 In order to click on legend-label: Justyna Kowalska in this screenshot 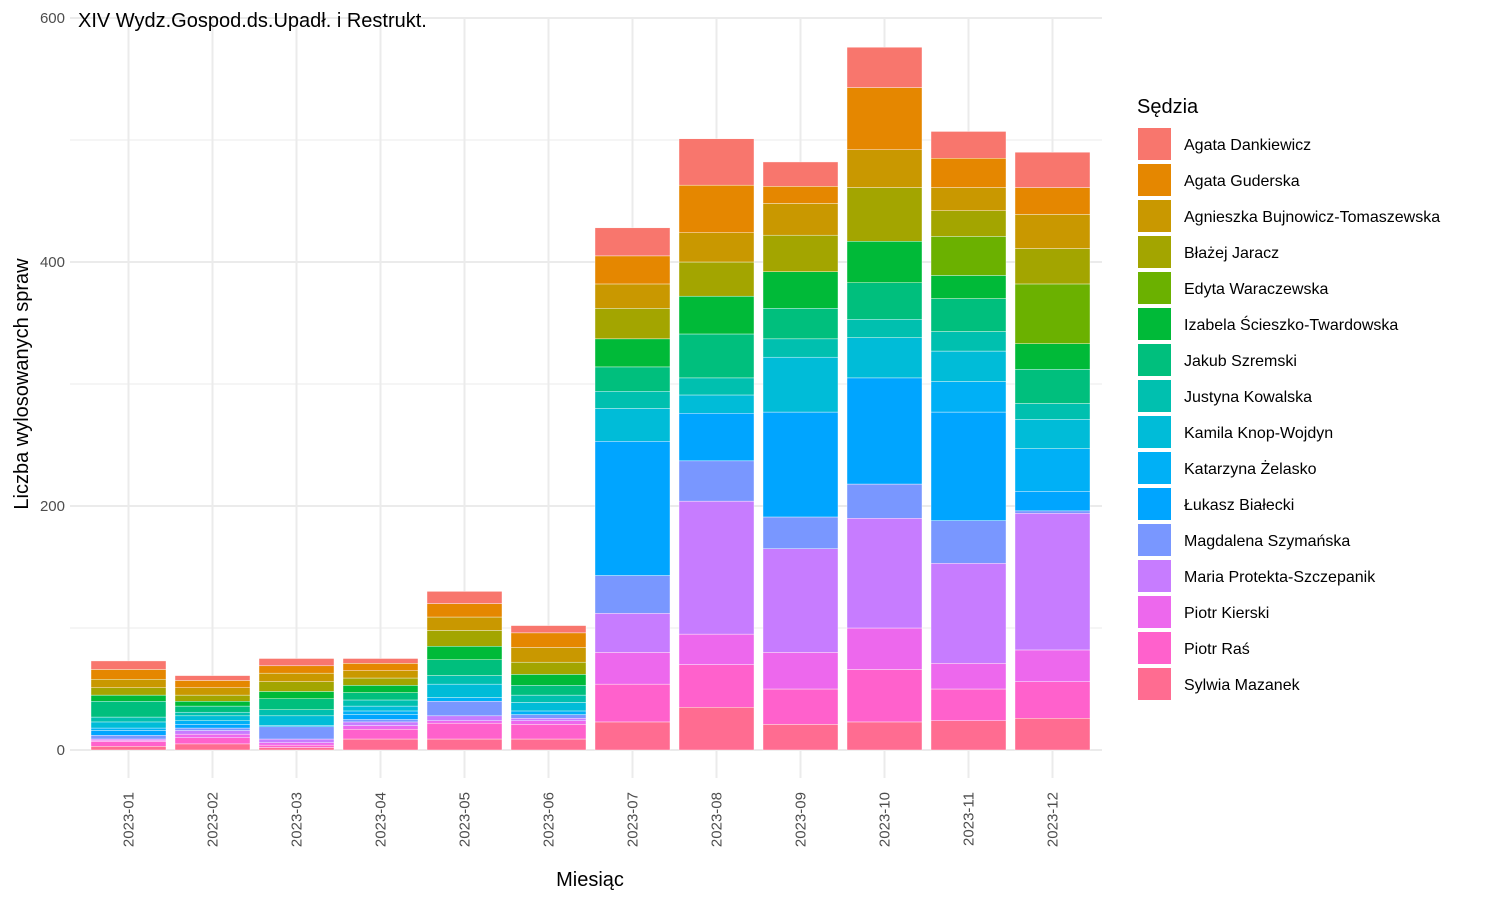, I will do `click(1248, 397)`.